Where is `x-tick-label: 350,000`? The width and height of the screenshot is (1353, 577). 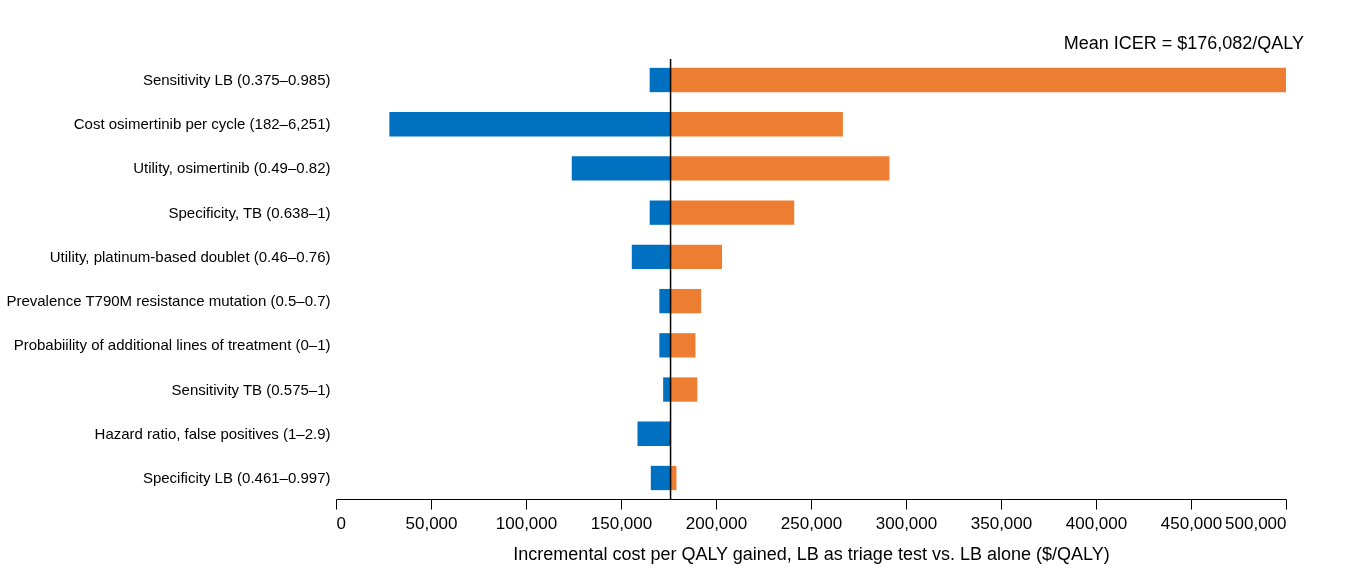 x-tick-label: 350,000 is located at coordinates (1001, 523).